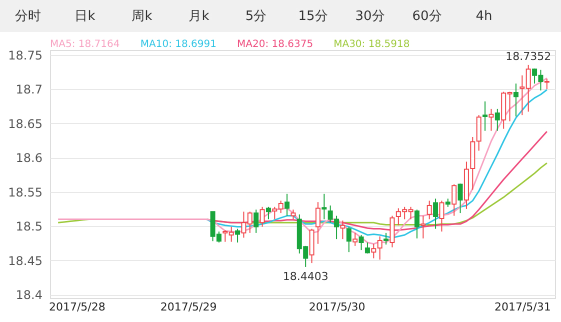 Image resolution: width=561 pixels, height=322 pixels. I want to click on text: 5分, so click(256, 16).